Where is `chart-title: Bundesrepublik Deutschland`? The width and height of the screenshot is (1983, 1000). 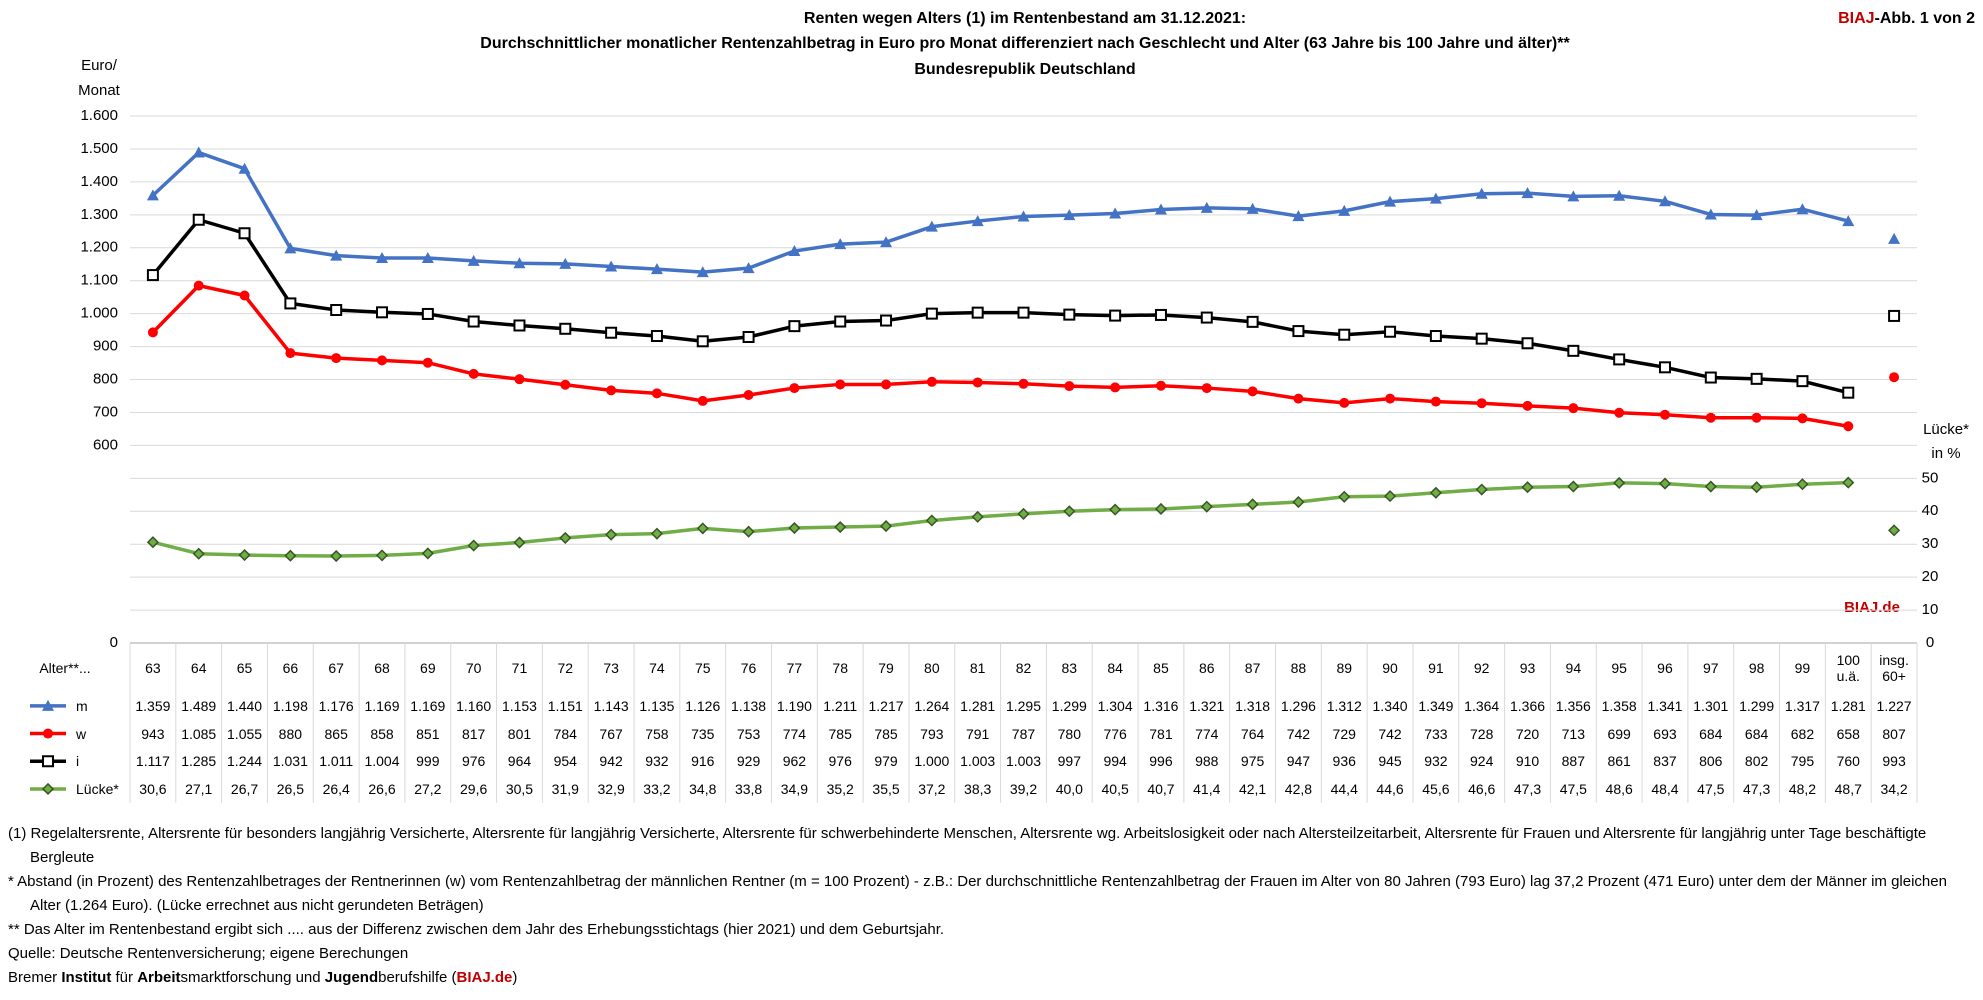 chart-title: Bundesrepublik Deutschland is located at coordinates (1024, 69).